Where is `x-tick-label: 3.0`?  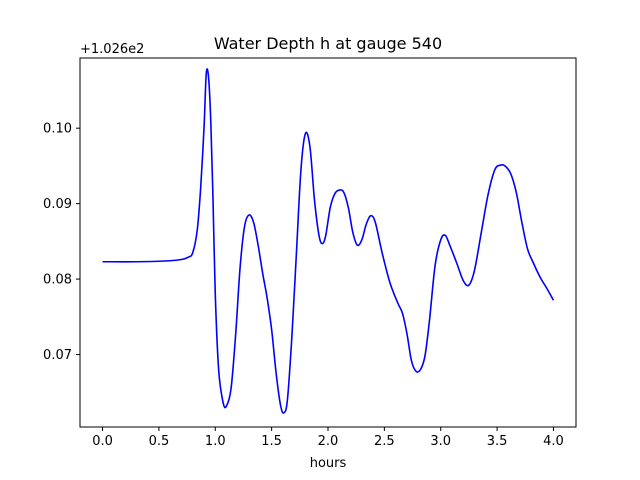 x-tick-label: 3.0 is located at coordinates (440, 441).